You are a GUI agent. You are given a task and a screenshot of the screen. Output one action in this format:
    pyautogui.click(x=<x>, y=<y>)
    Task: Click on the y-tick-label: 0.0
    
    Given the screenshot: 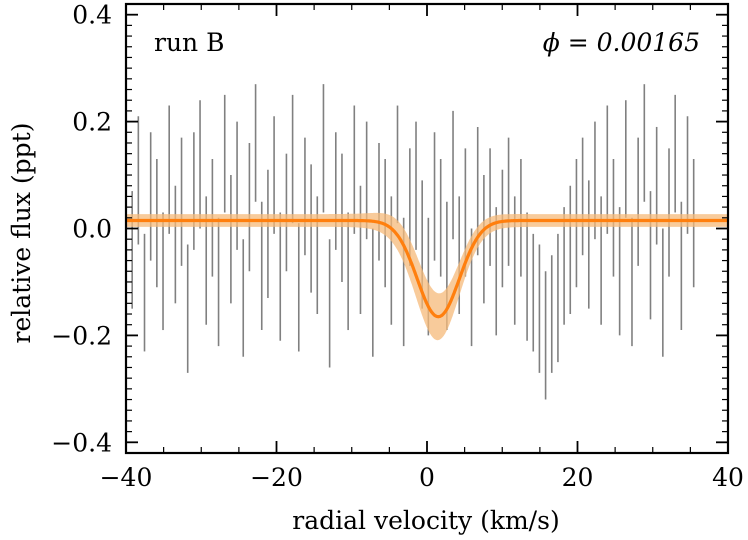 What is the action you would take?
    pyautogui.click(x=92, y=229)
    